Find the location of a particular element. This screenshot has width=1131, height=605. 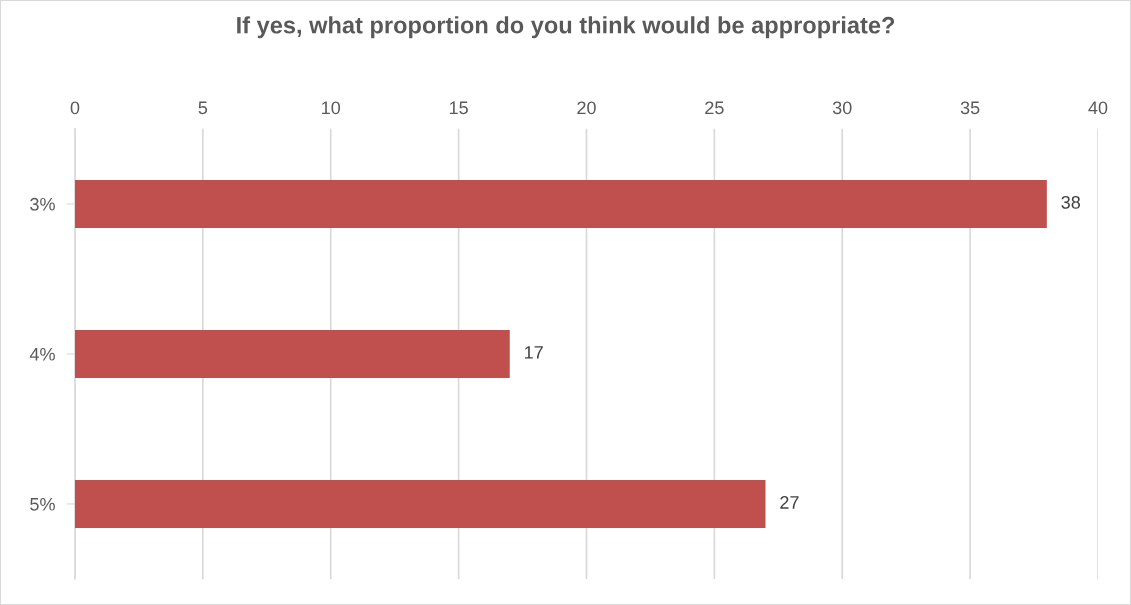

x-tick-label: 15 is located at coordinates (458, 108).